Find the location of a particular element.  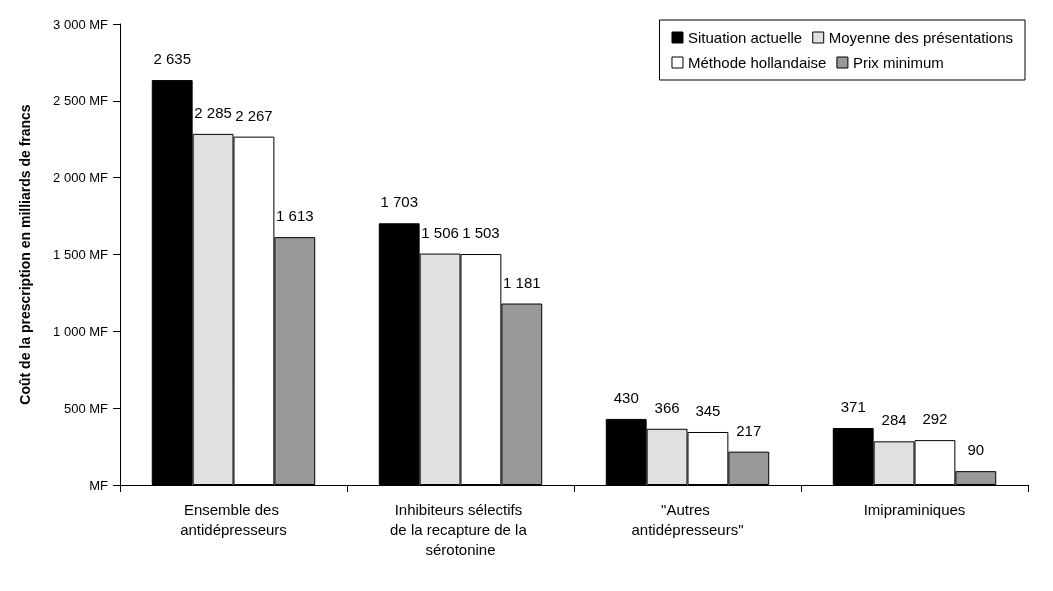

x-tick-label: Inhibiteurs sélectifs de la recapture de la sérotonine is located at coordinates (460, 529).